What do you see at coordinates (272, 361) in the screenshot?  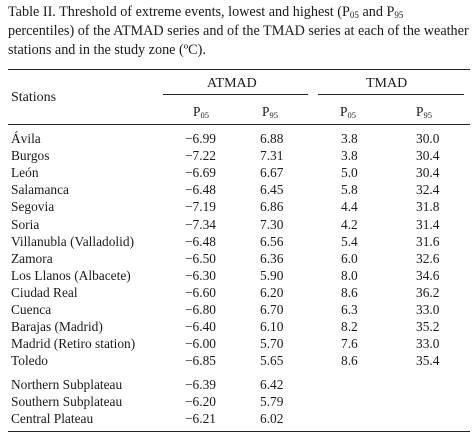 I see `atmad-p95-cell: 5.65` at bounding box center [272, 361].